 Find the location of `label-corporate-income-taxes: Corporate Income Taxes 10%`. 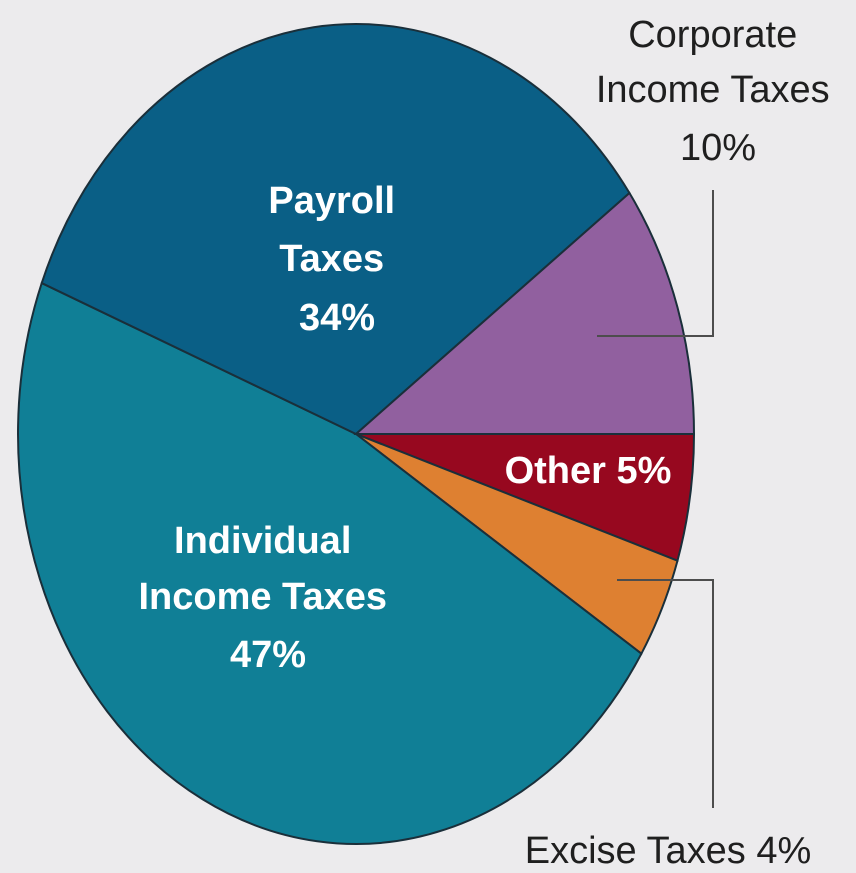

label-corporate-income-taxes: Corporate Income Taxes 10% is located at coordinates (718, 91).